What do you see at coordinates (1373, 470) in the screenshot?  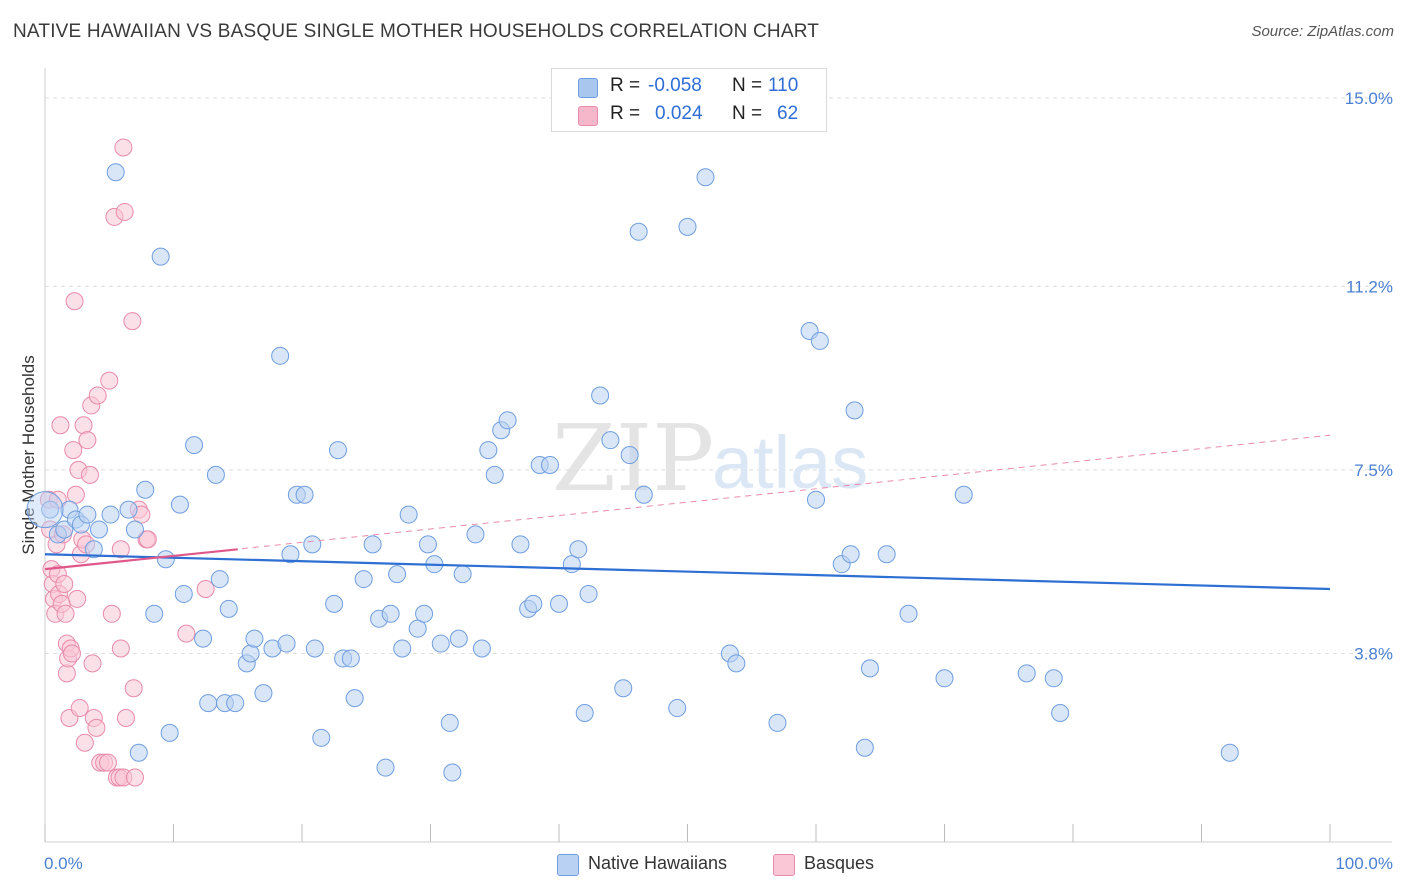 I see `y-tick-label: 7.5%` at bounding box center [1373, 470].